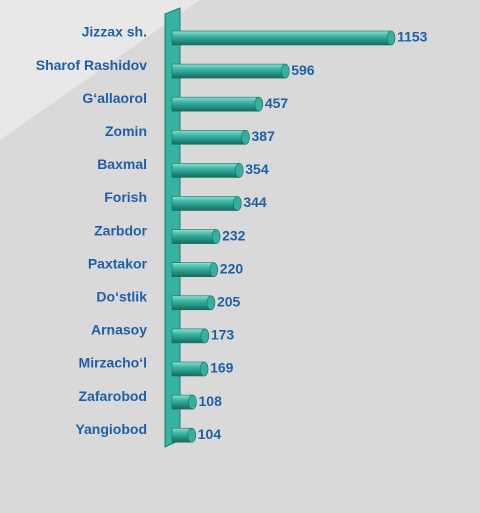  I want to click on value-label: 232, so click(234, 235).